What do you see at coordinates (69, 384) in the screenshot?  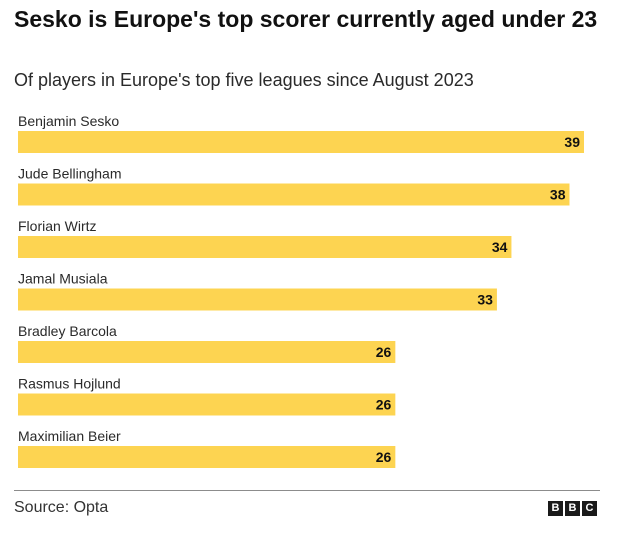 I see `bar-category-label: Rasmus Hojlund` at bounding box center [69, 384].